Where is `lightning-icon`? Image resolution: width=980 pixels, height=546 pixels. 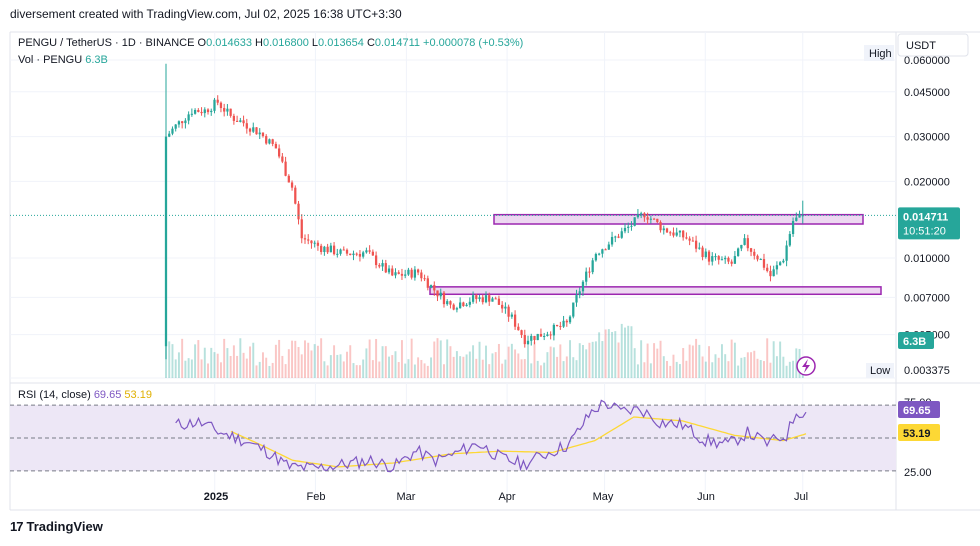 lightning-icon is located at coordinates (806, 366).